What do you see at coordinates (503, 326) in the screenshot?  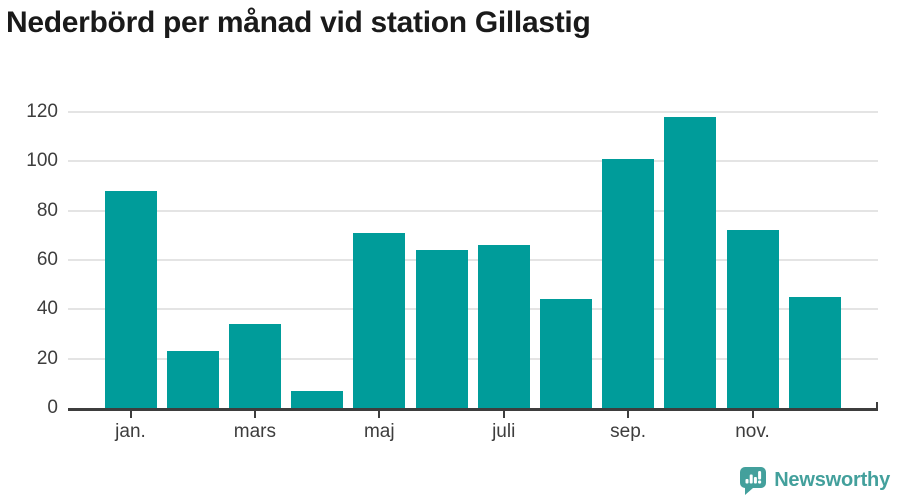 I see `bar-juli` at bounding box center [503, 326].